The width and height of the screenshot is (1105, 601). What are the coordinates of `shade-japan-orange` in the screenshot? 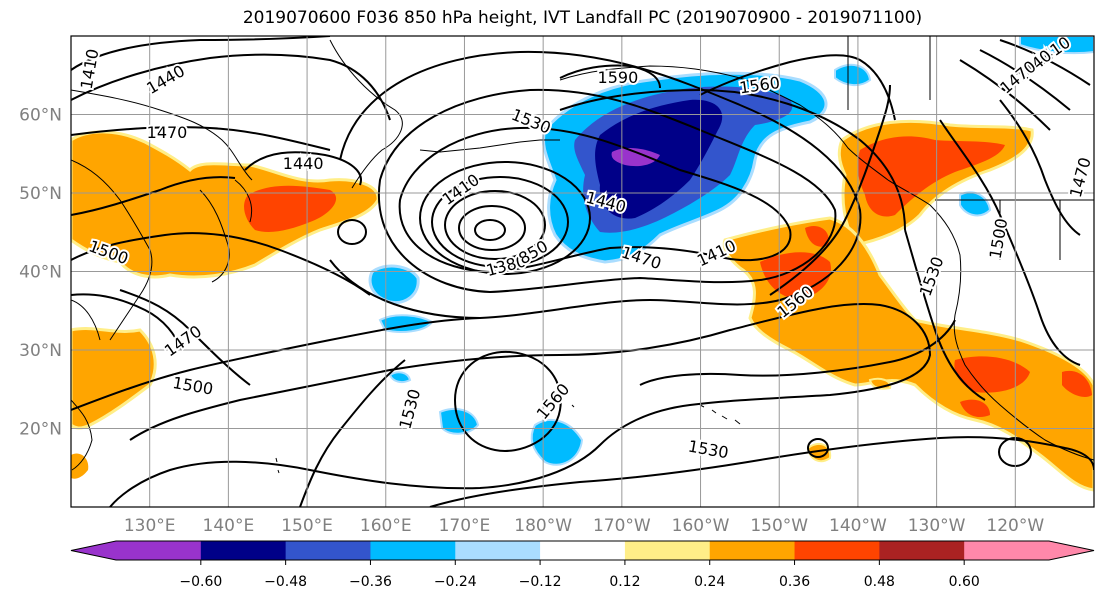 It's located at (225, 204).